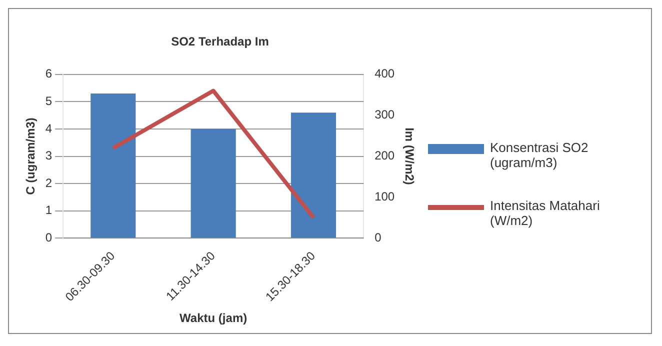 This screenshot has height=346, width=662. What do you see at coordinates (48, 183) in the screenshot?
I see `y-tick-label: 2` at bounding box center [48, 183].